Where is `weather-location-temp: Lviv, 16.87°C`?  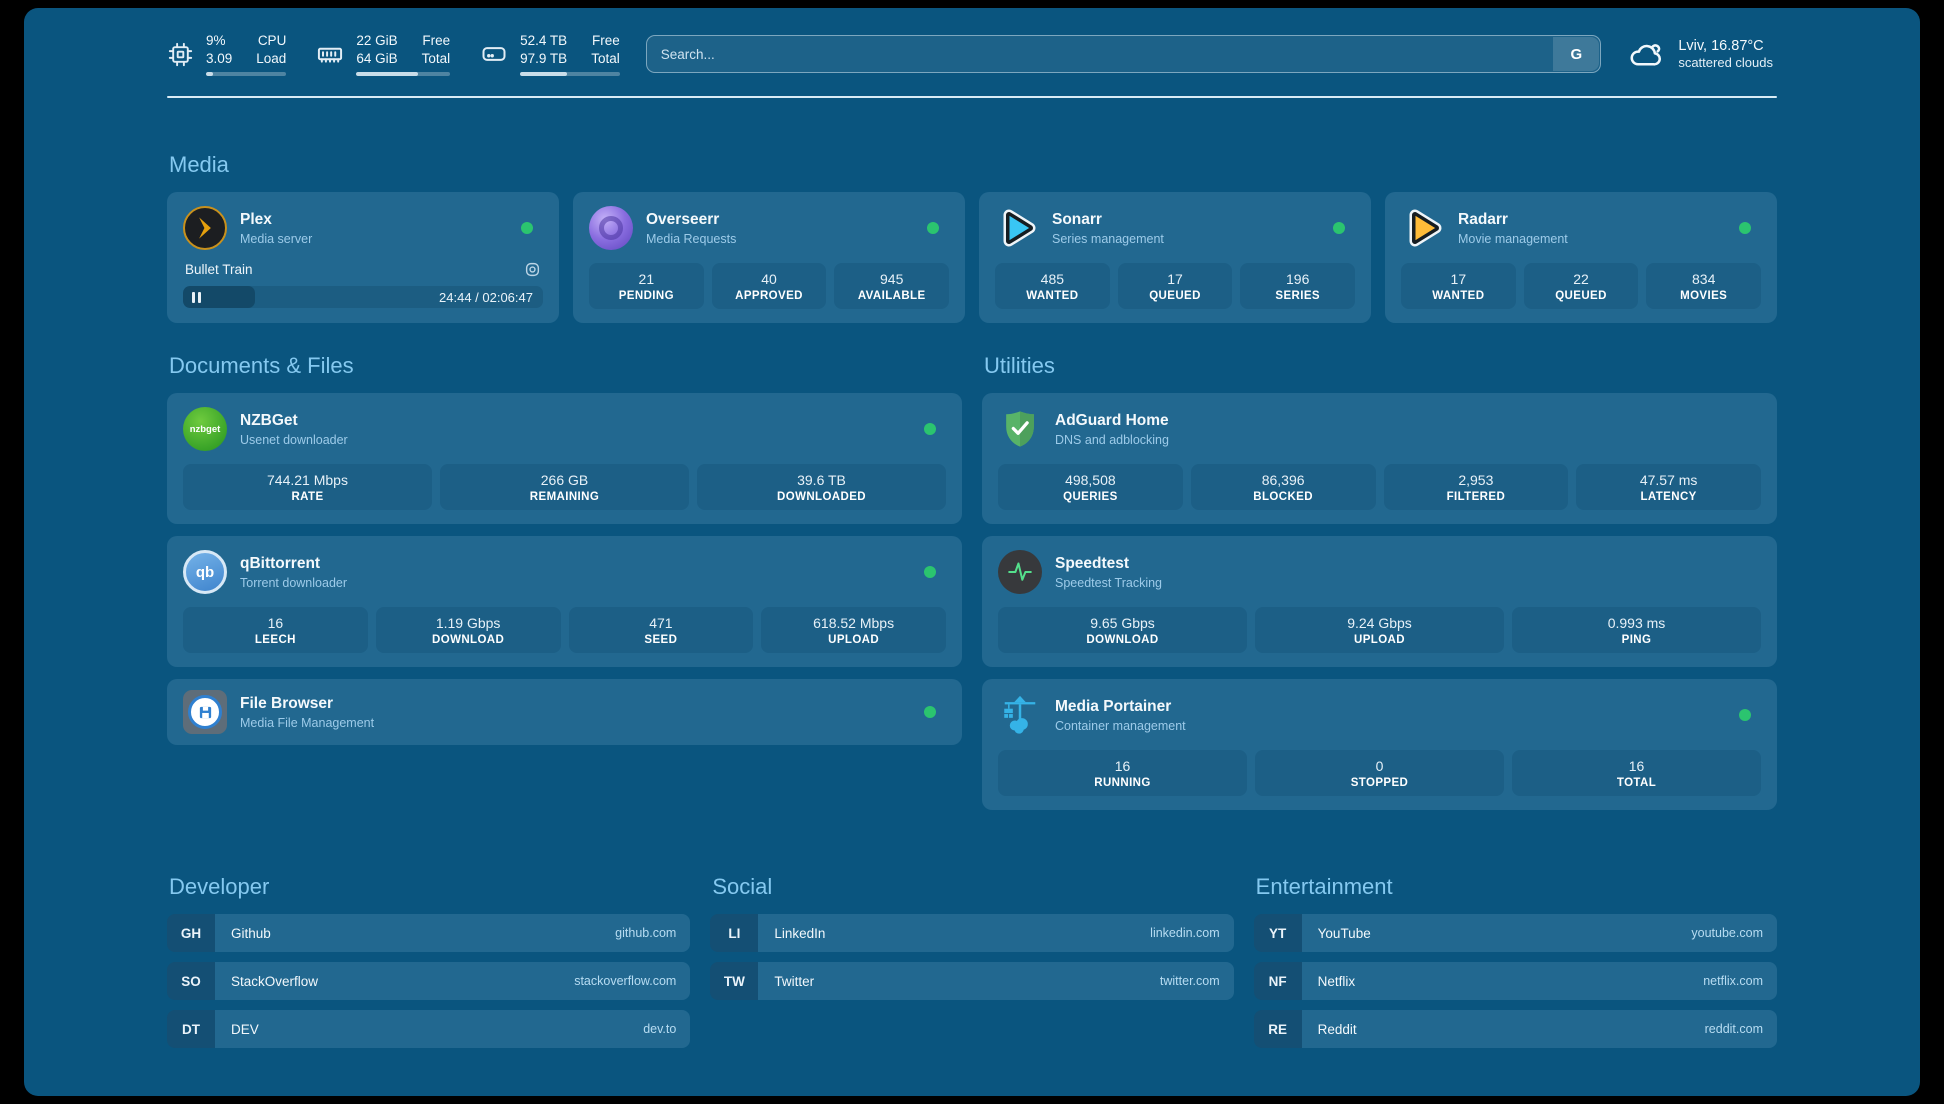 weather-location-temp: Lviv, 16.87°C is located at coordinates (1721, 46).